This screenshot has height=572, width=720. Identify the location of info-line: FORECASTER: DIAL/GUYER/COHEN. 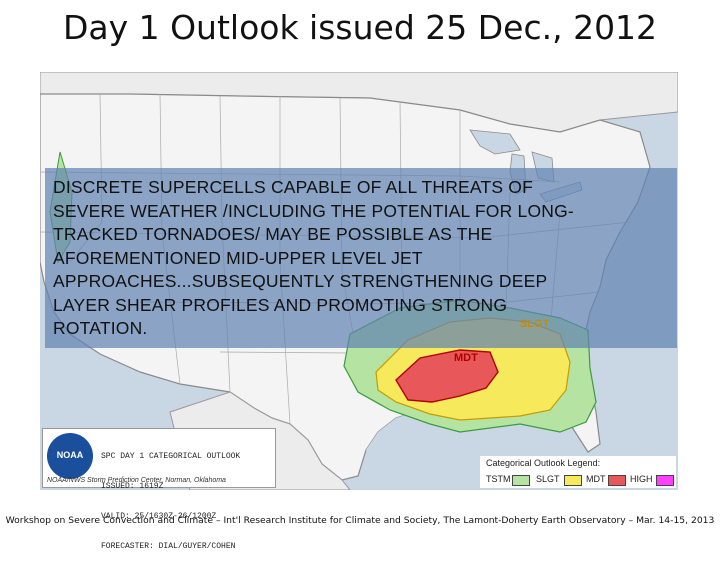
(168, 546).